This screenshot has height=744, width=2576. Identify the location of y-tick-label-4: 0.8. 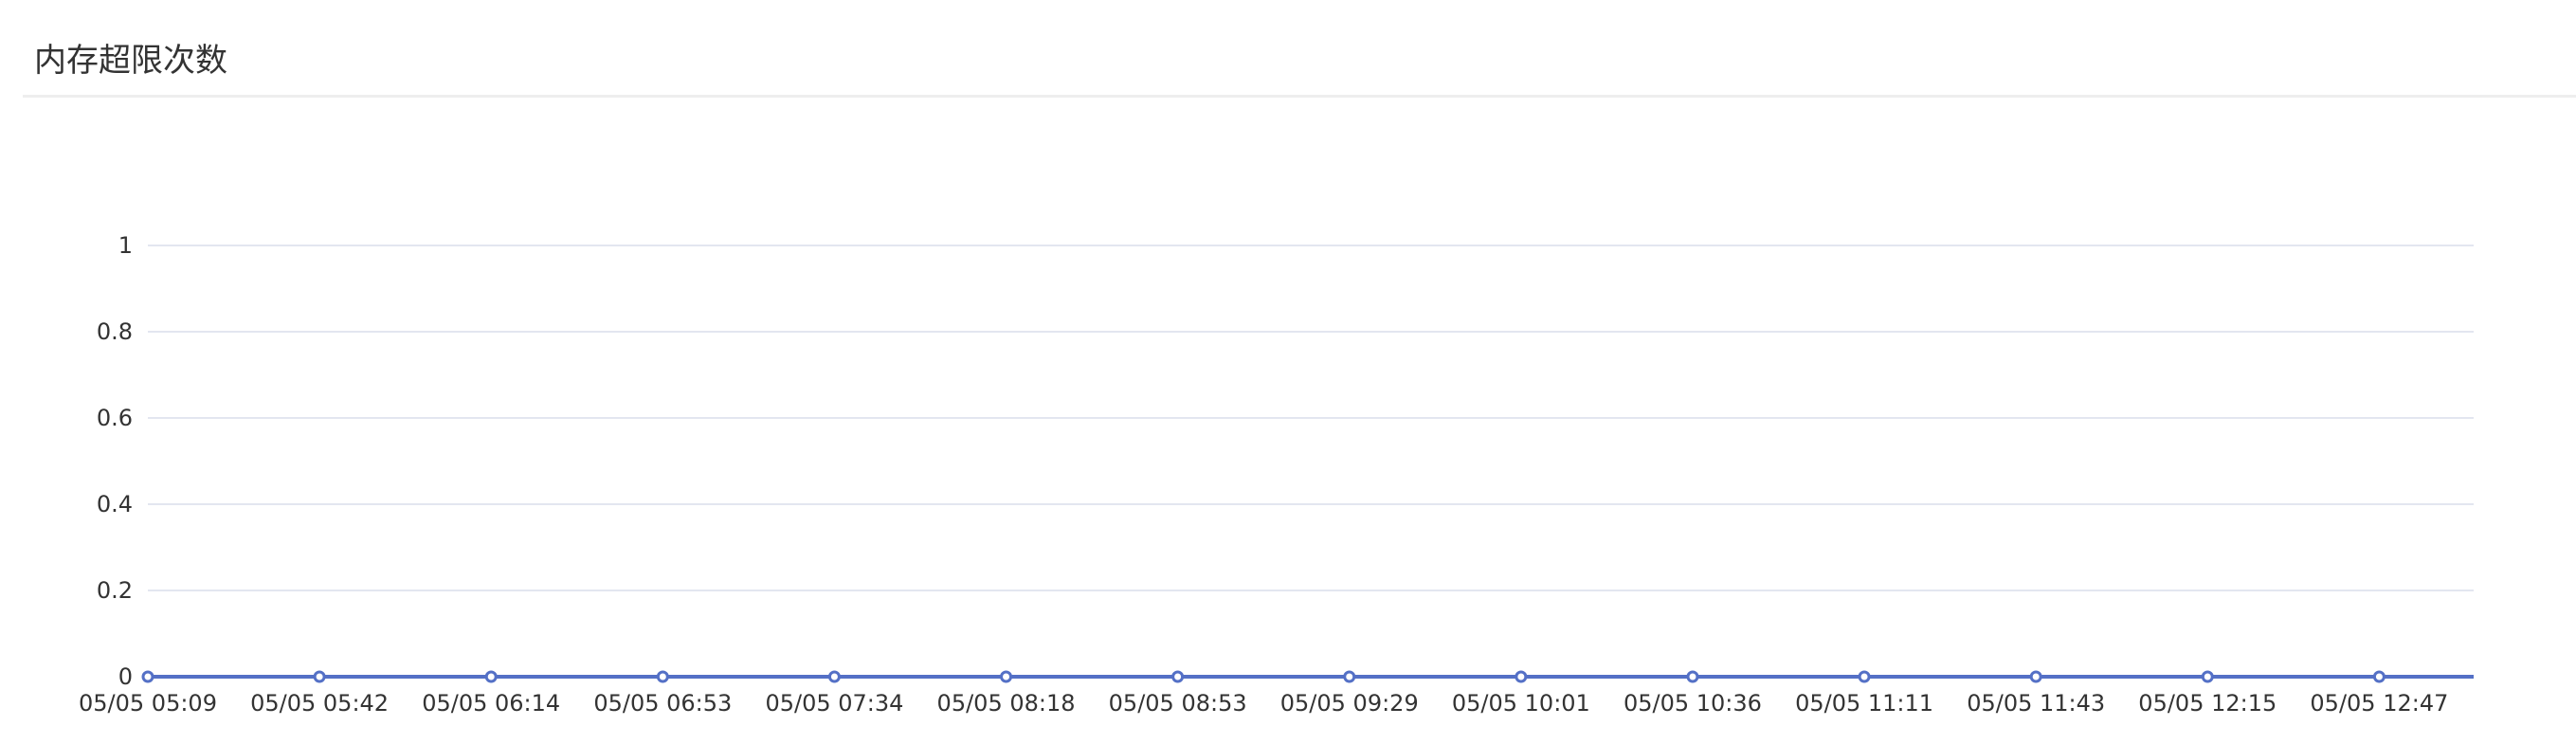
(115, 332).